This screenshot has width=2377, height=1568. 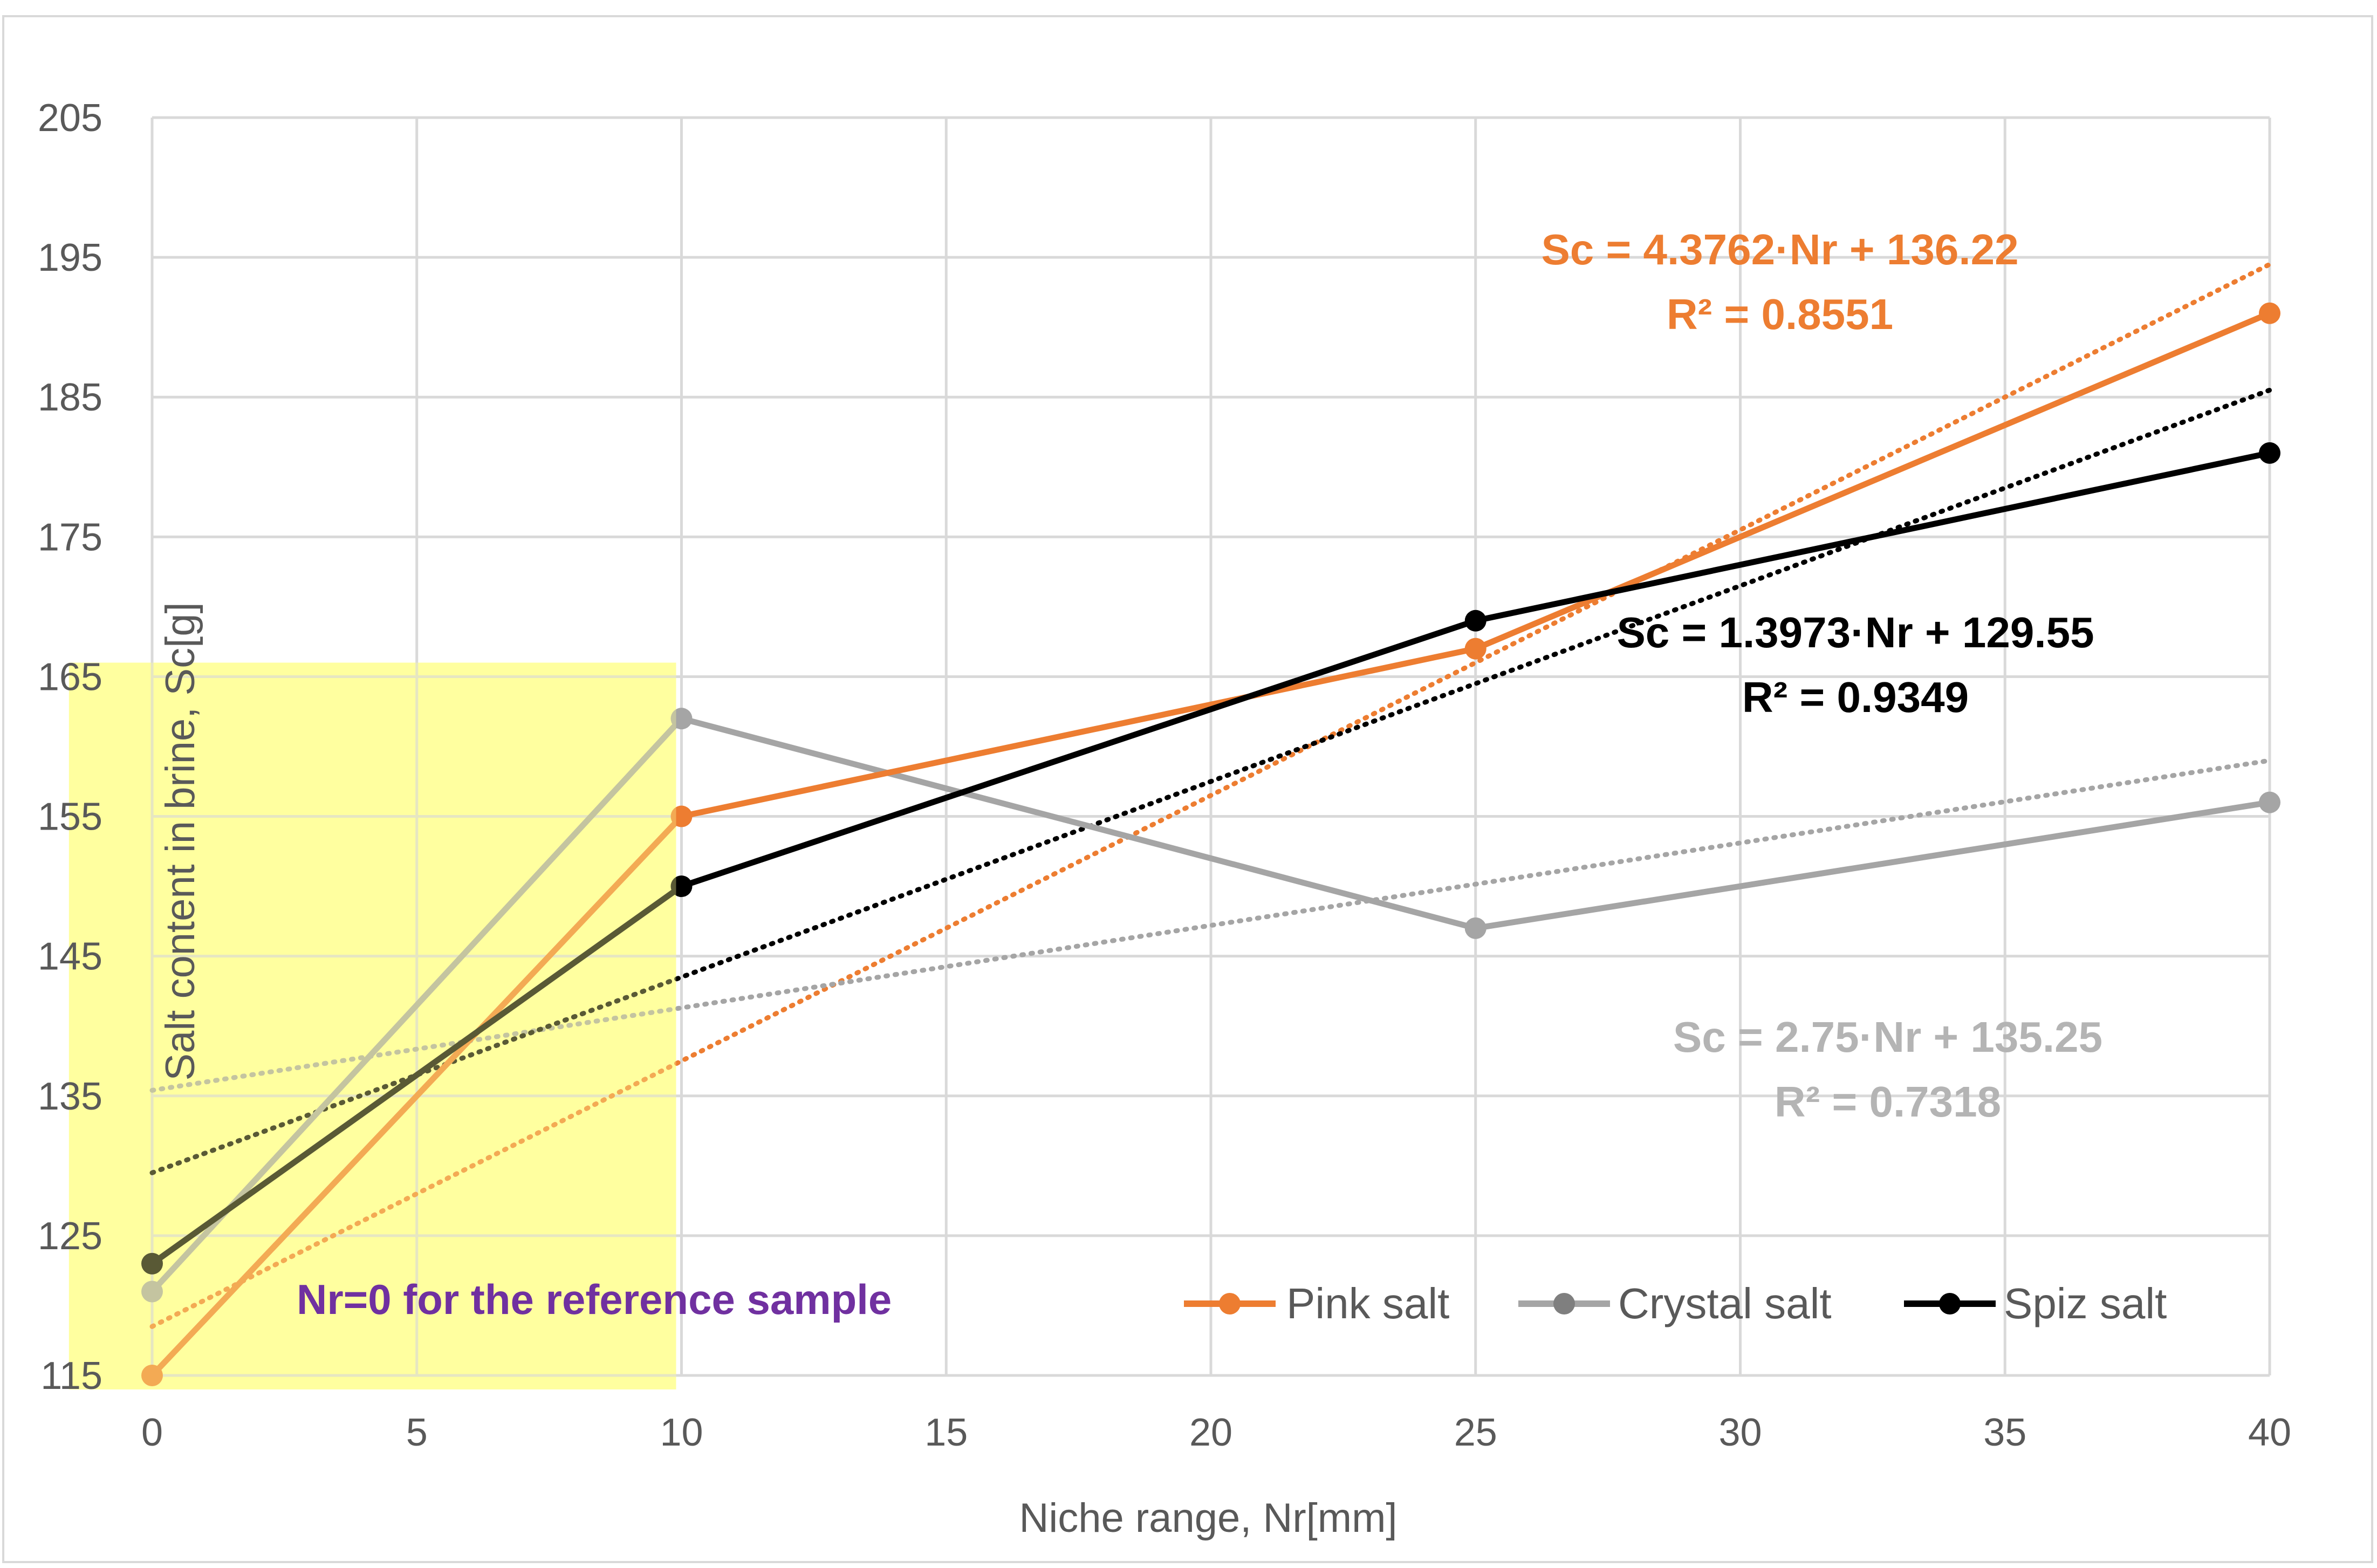 What do you see at coordinates (2085, 1303) in the screenshot?
I see `legend-label-spiz-salt: Spiz salt` at bounding box center [2085, 1303].